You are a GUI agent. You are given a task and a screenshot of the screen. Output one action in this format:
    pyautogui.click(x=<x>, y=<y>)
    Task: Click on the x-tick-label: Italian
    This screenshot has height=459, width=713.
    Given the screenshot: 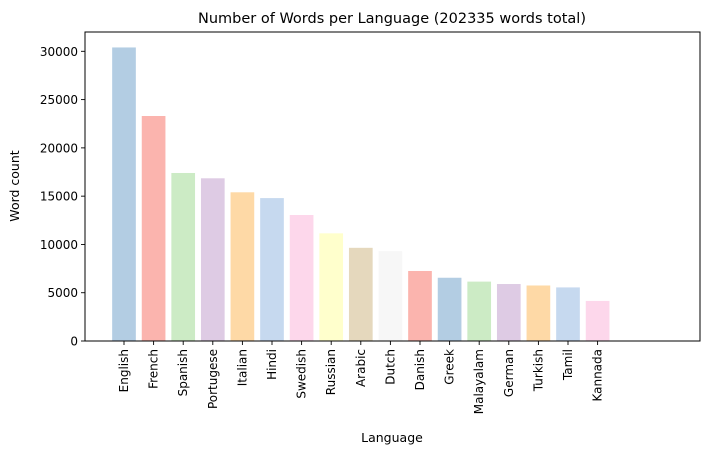 What is the action you would take?
    pyautogui.click(x=242, y=367)
    